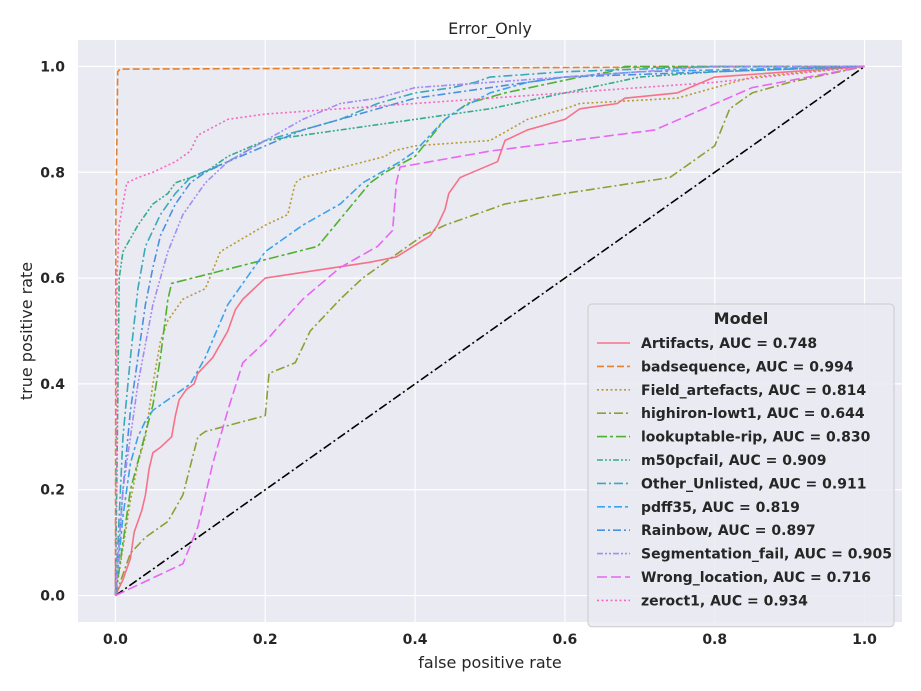 The height and width of the screenshot is (691, 921). I want to click on y-tick-label: 0.4, so click(52, 385).